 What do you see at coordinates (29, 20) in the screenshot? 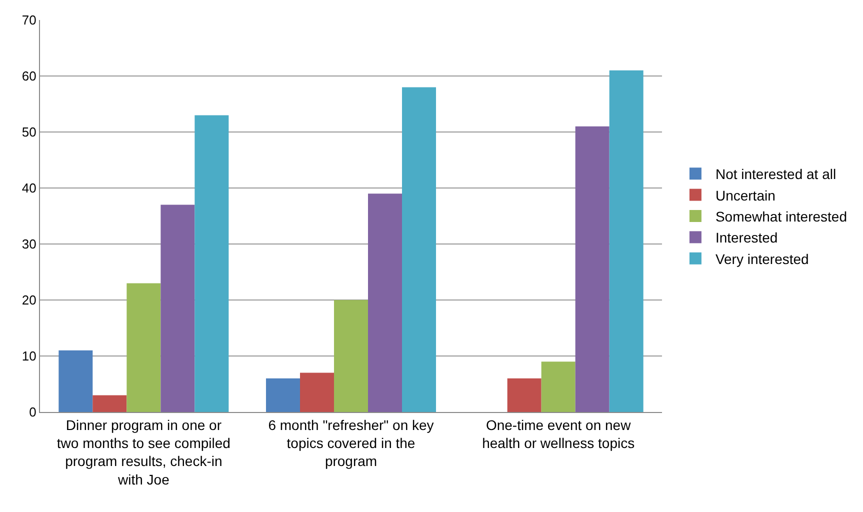
I see `y-tick-label: 70` at bounding box center [29, 20].